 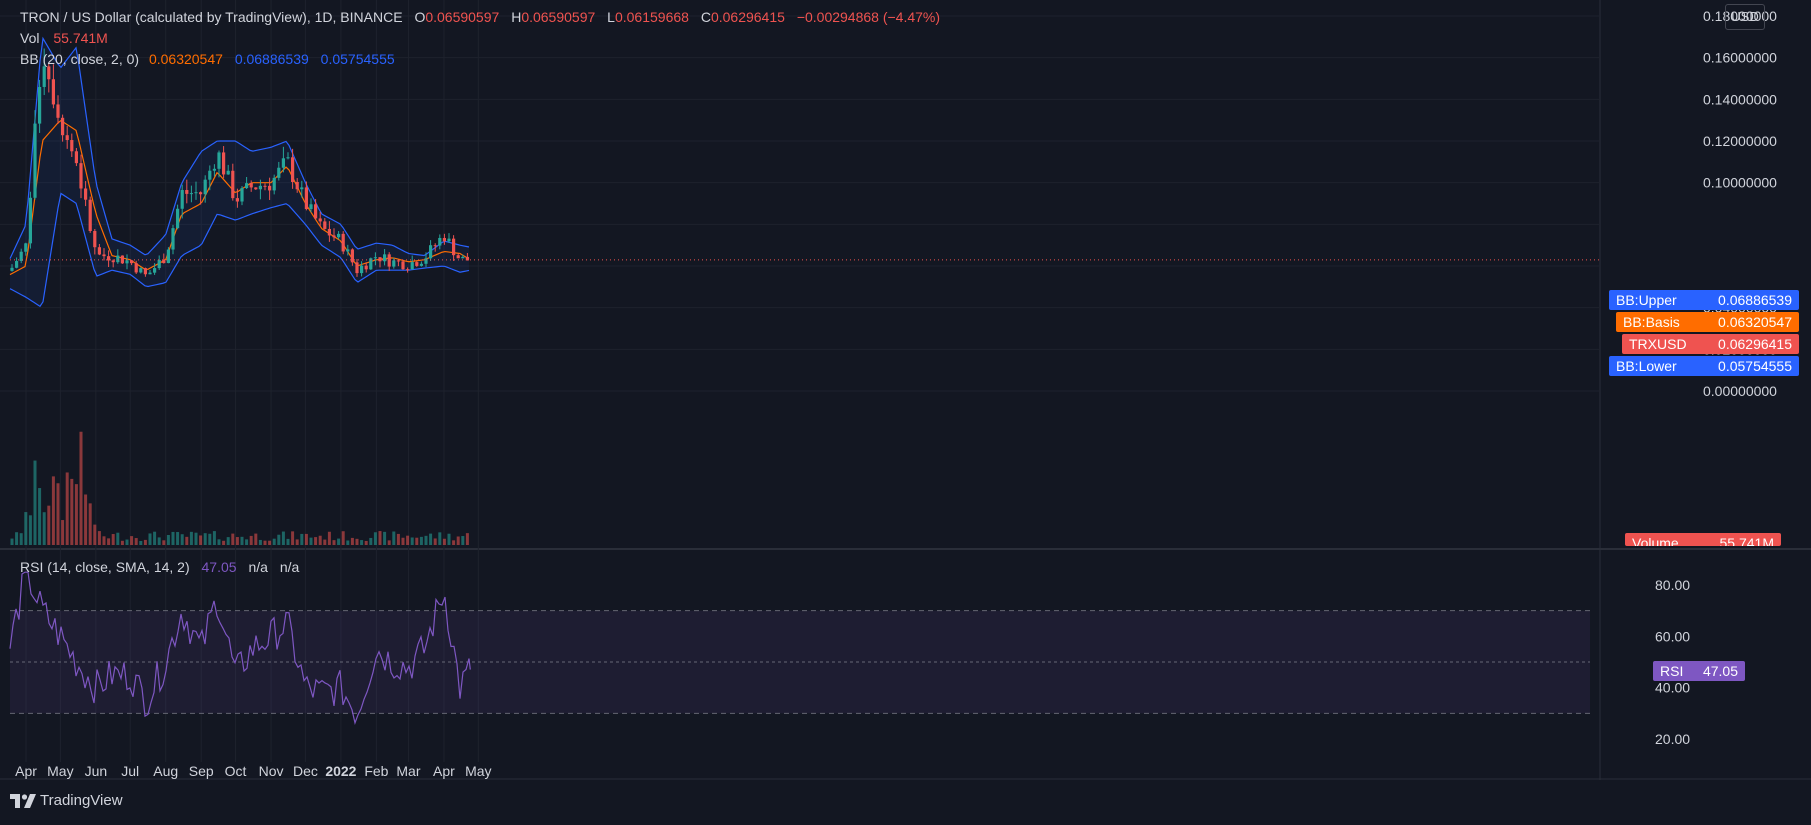 What do you see at coordinates (1740, 391) in the screenshot?
I see `price-tick-label: 0.00000000` at bounding box center [1740, 391].